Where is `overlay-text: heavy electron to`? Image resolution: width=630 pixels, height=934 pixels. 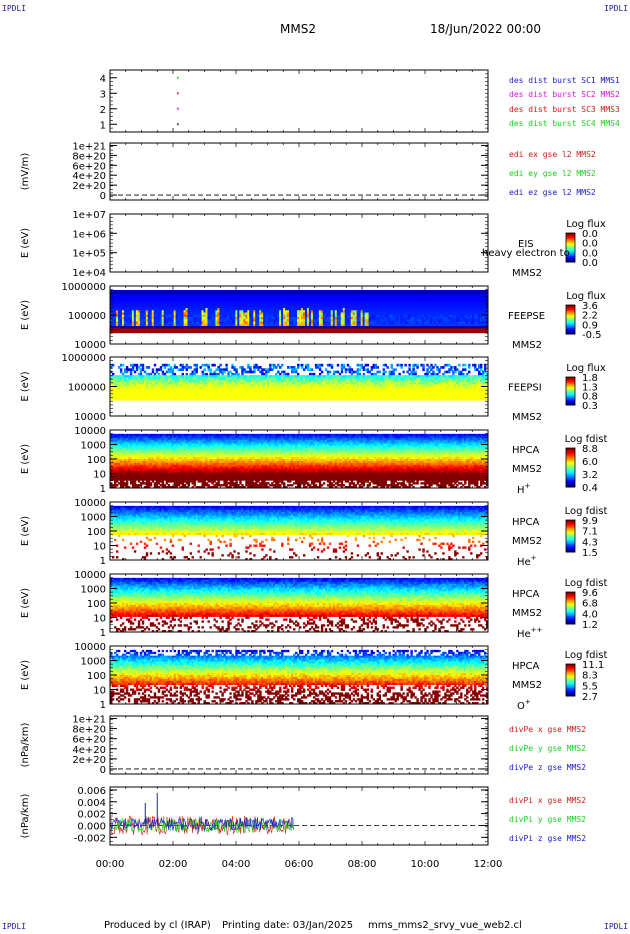
overlay-text: heavy electron to is located at coordinates (526, 253).